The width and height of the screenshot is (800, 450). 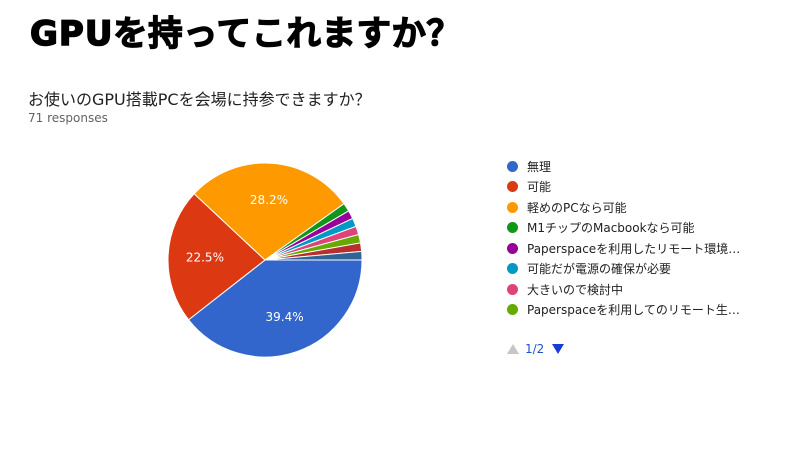 What do you see at coordinates (558, 349) in the screenshot?
I see `page-down-icon` at bounding box center [558, 349].